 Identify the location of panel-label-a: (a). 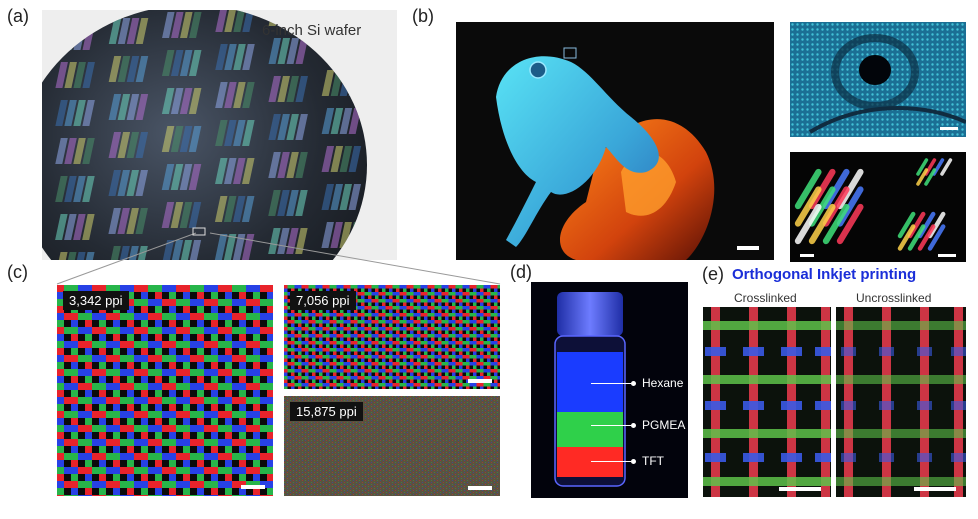
(18, 16).